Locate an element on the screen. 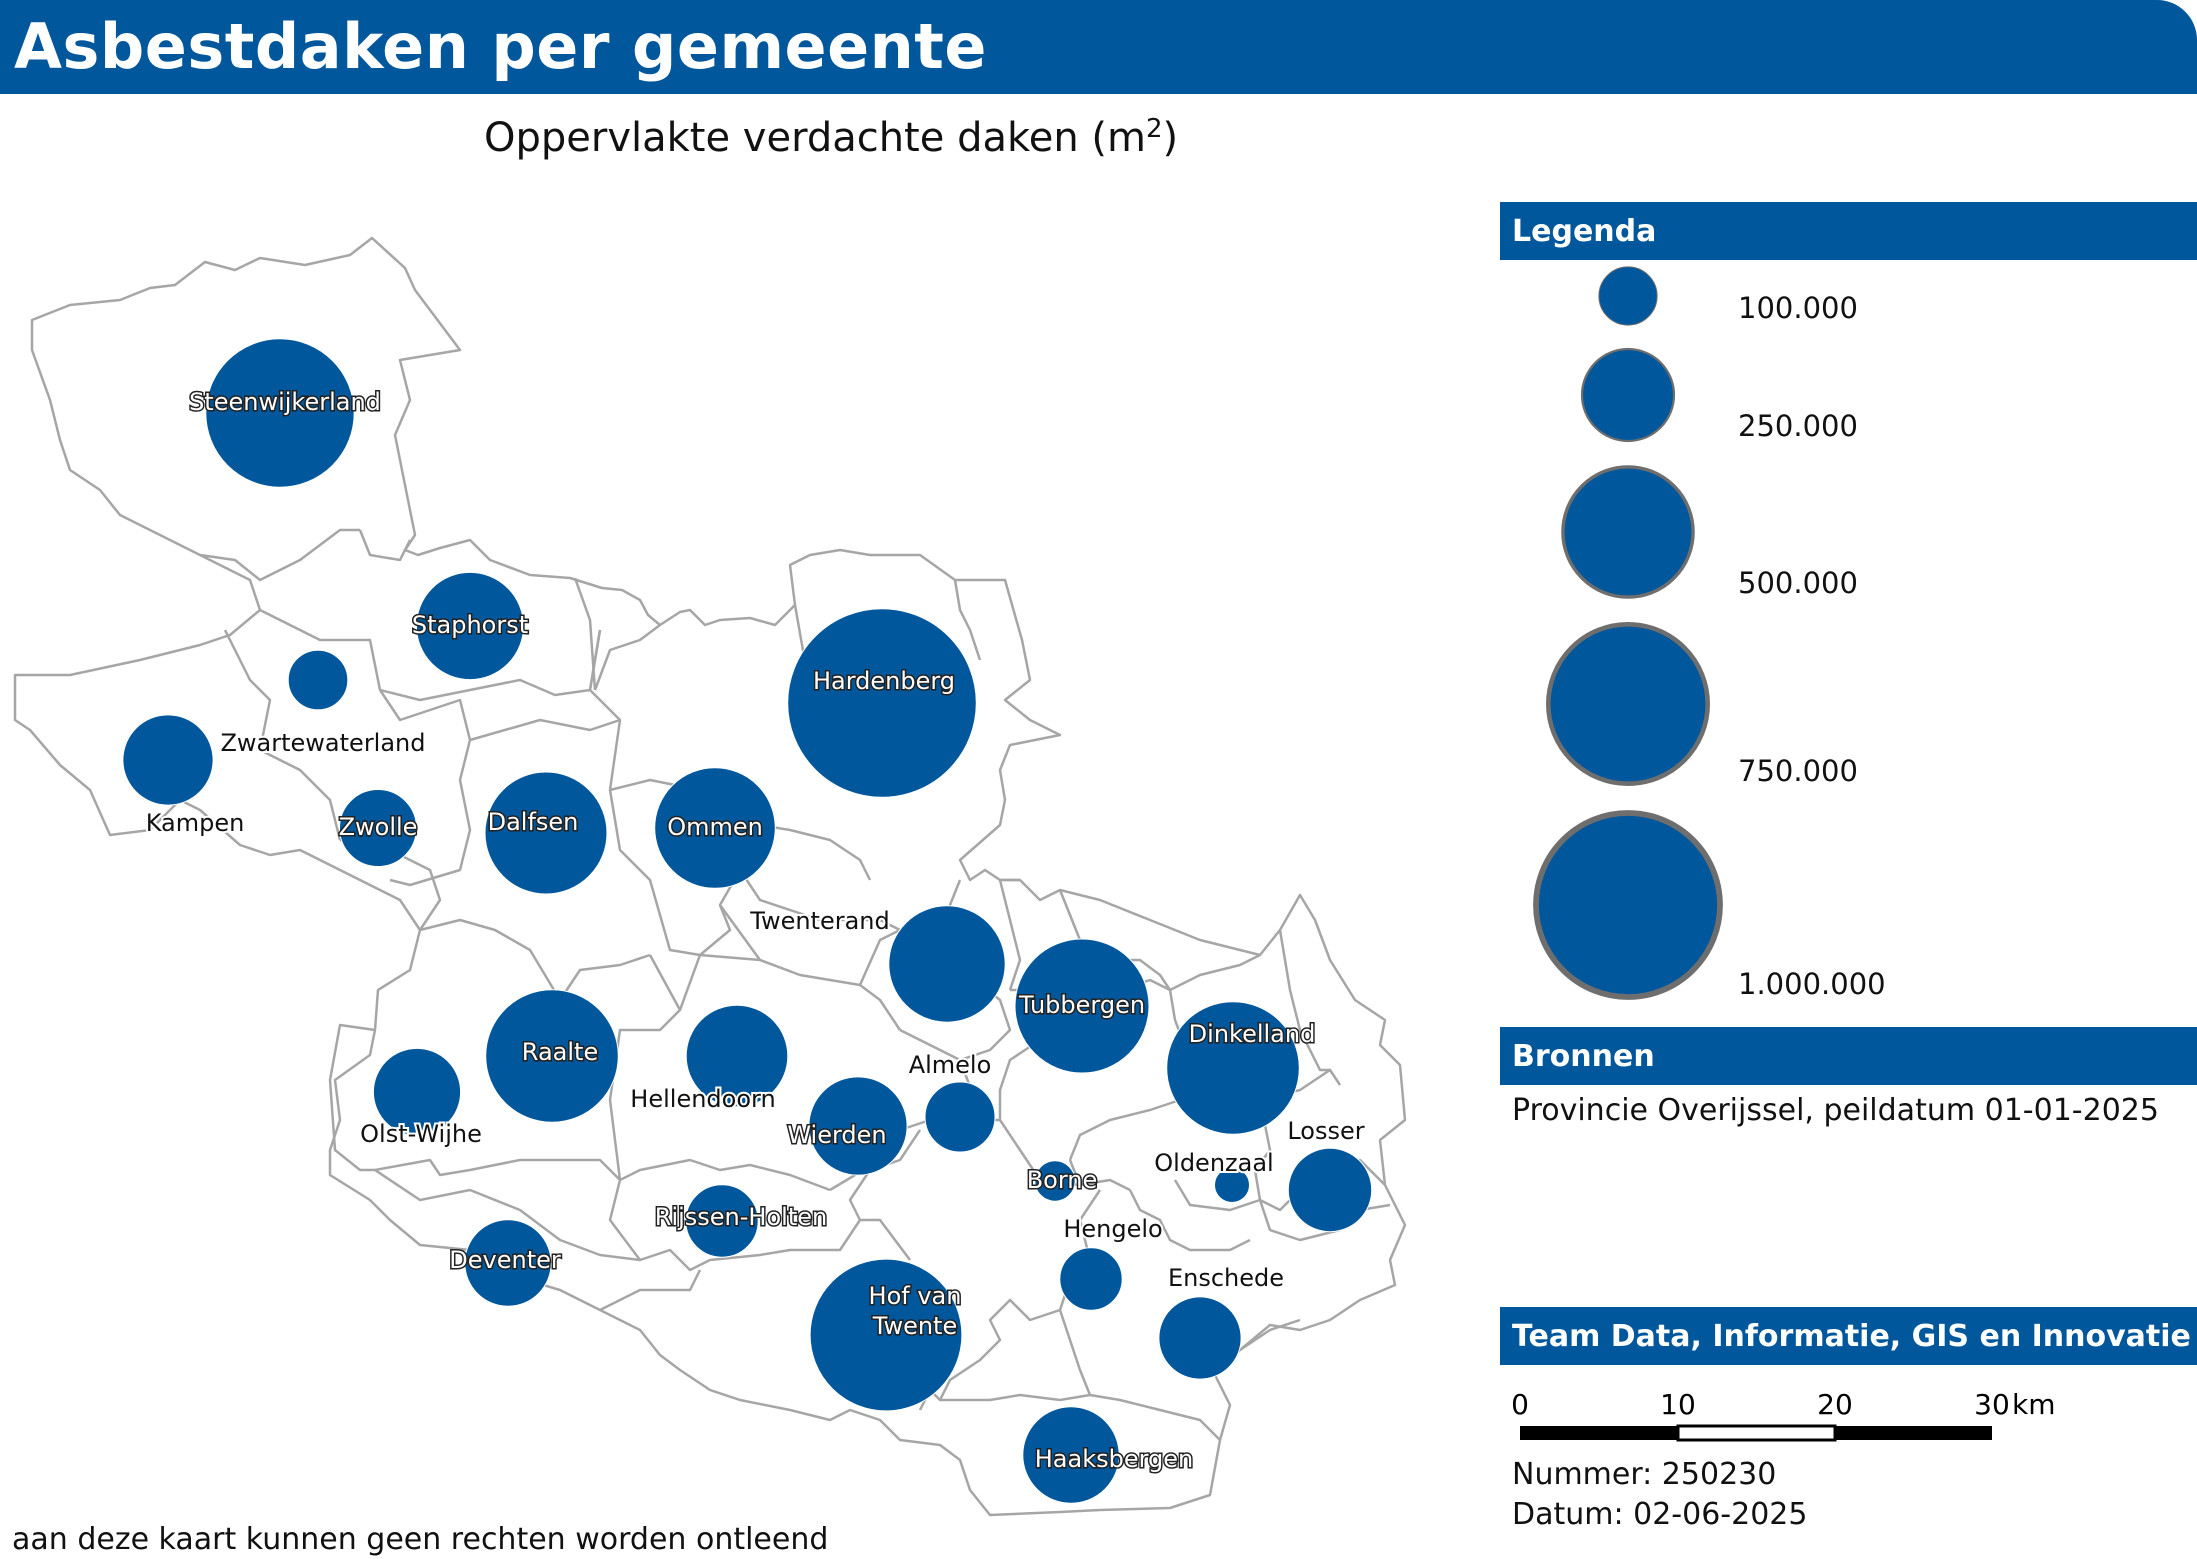  team-header-label: Team Data, Informatie, GIS en Innovatie is located at coordinates (1851, 1336).